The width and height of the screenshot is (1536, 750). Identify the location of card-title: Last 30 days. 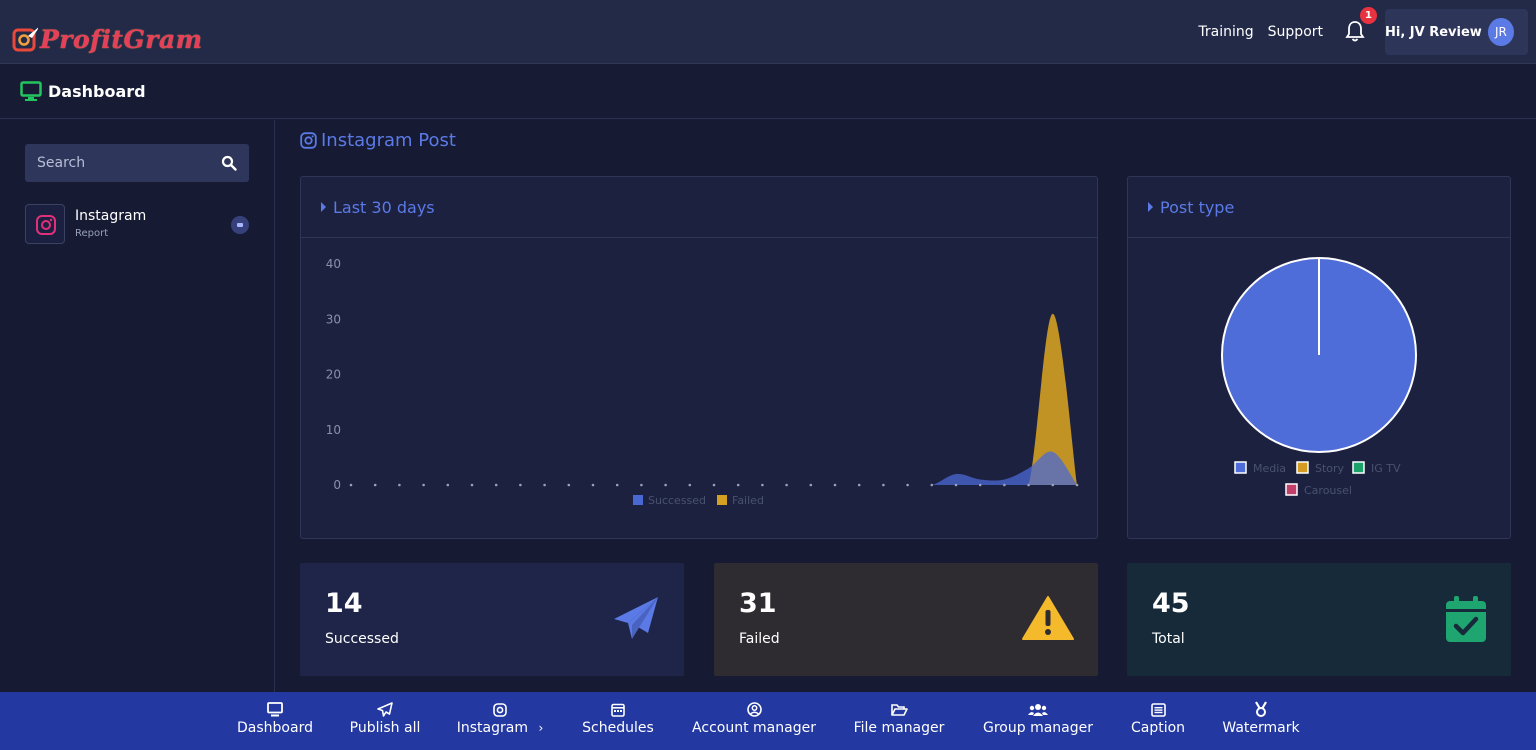
(384, 207).